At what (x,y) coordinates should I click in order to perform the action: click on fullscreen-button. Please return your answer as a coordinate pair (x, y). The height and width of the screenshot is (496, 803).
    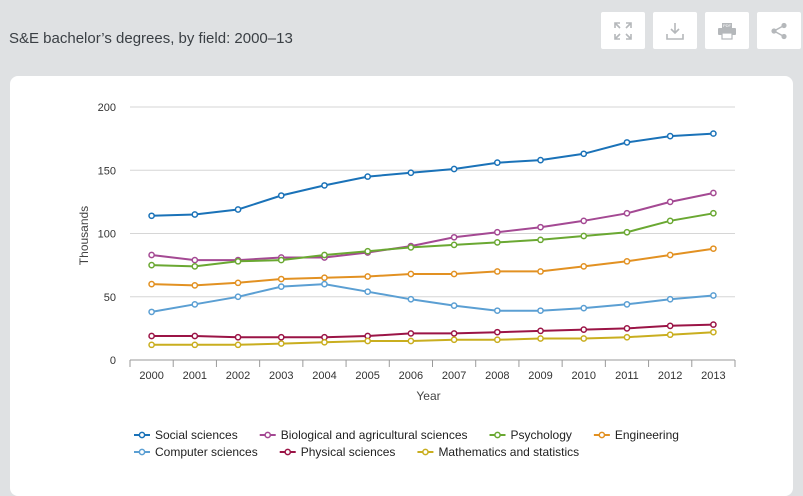
    Looking at the image, I should click on (623, 30).